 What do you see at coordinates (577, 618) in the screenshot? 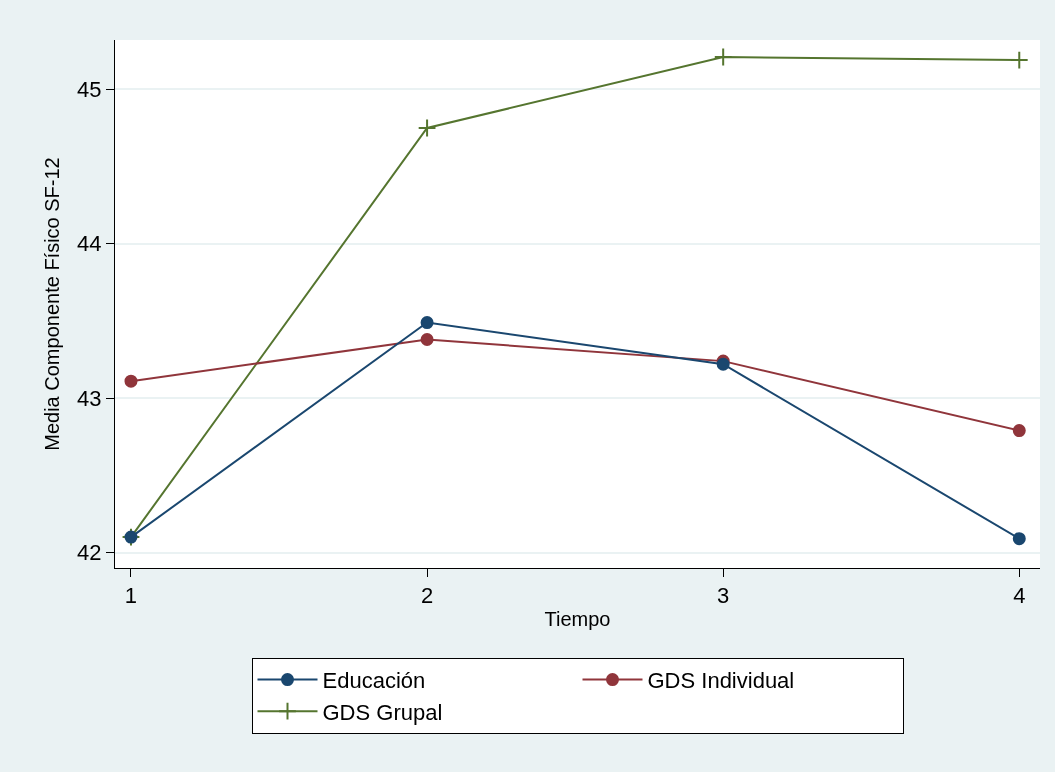
I see `x-axis-title: Tiempo` at bounding box center [577, 618].